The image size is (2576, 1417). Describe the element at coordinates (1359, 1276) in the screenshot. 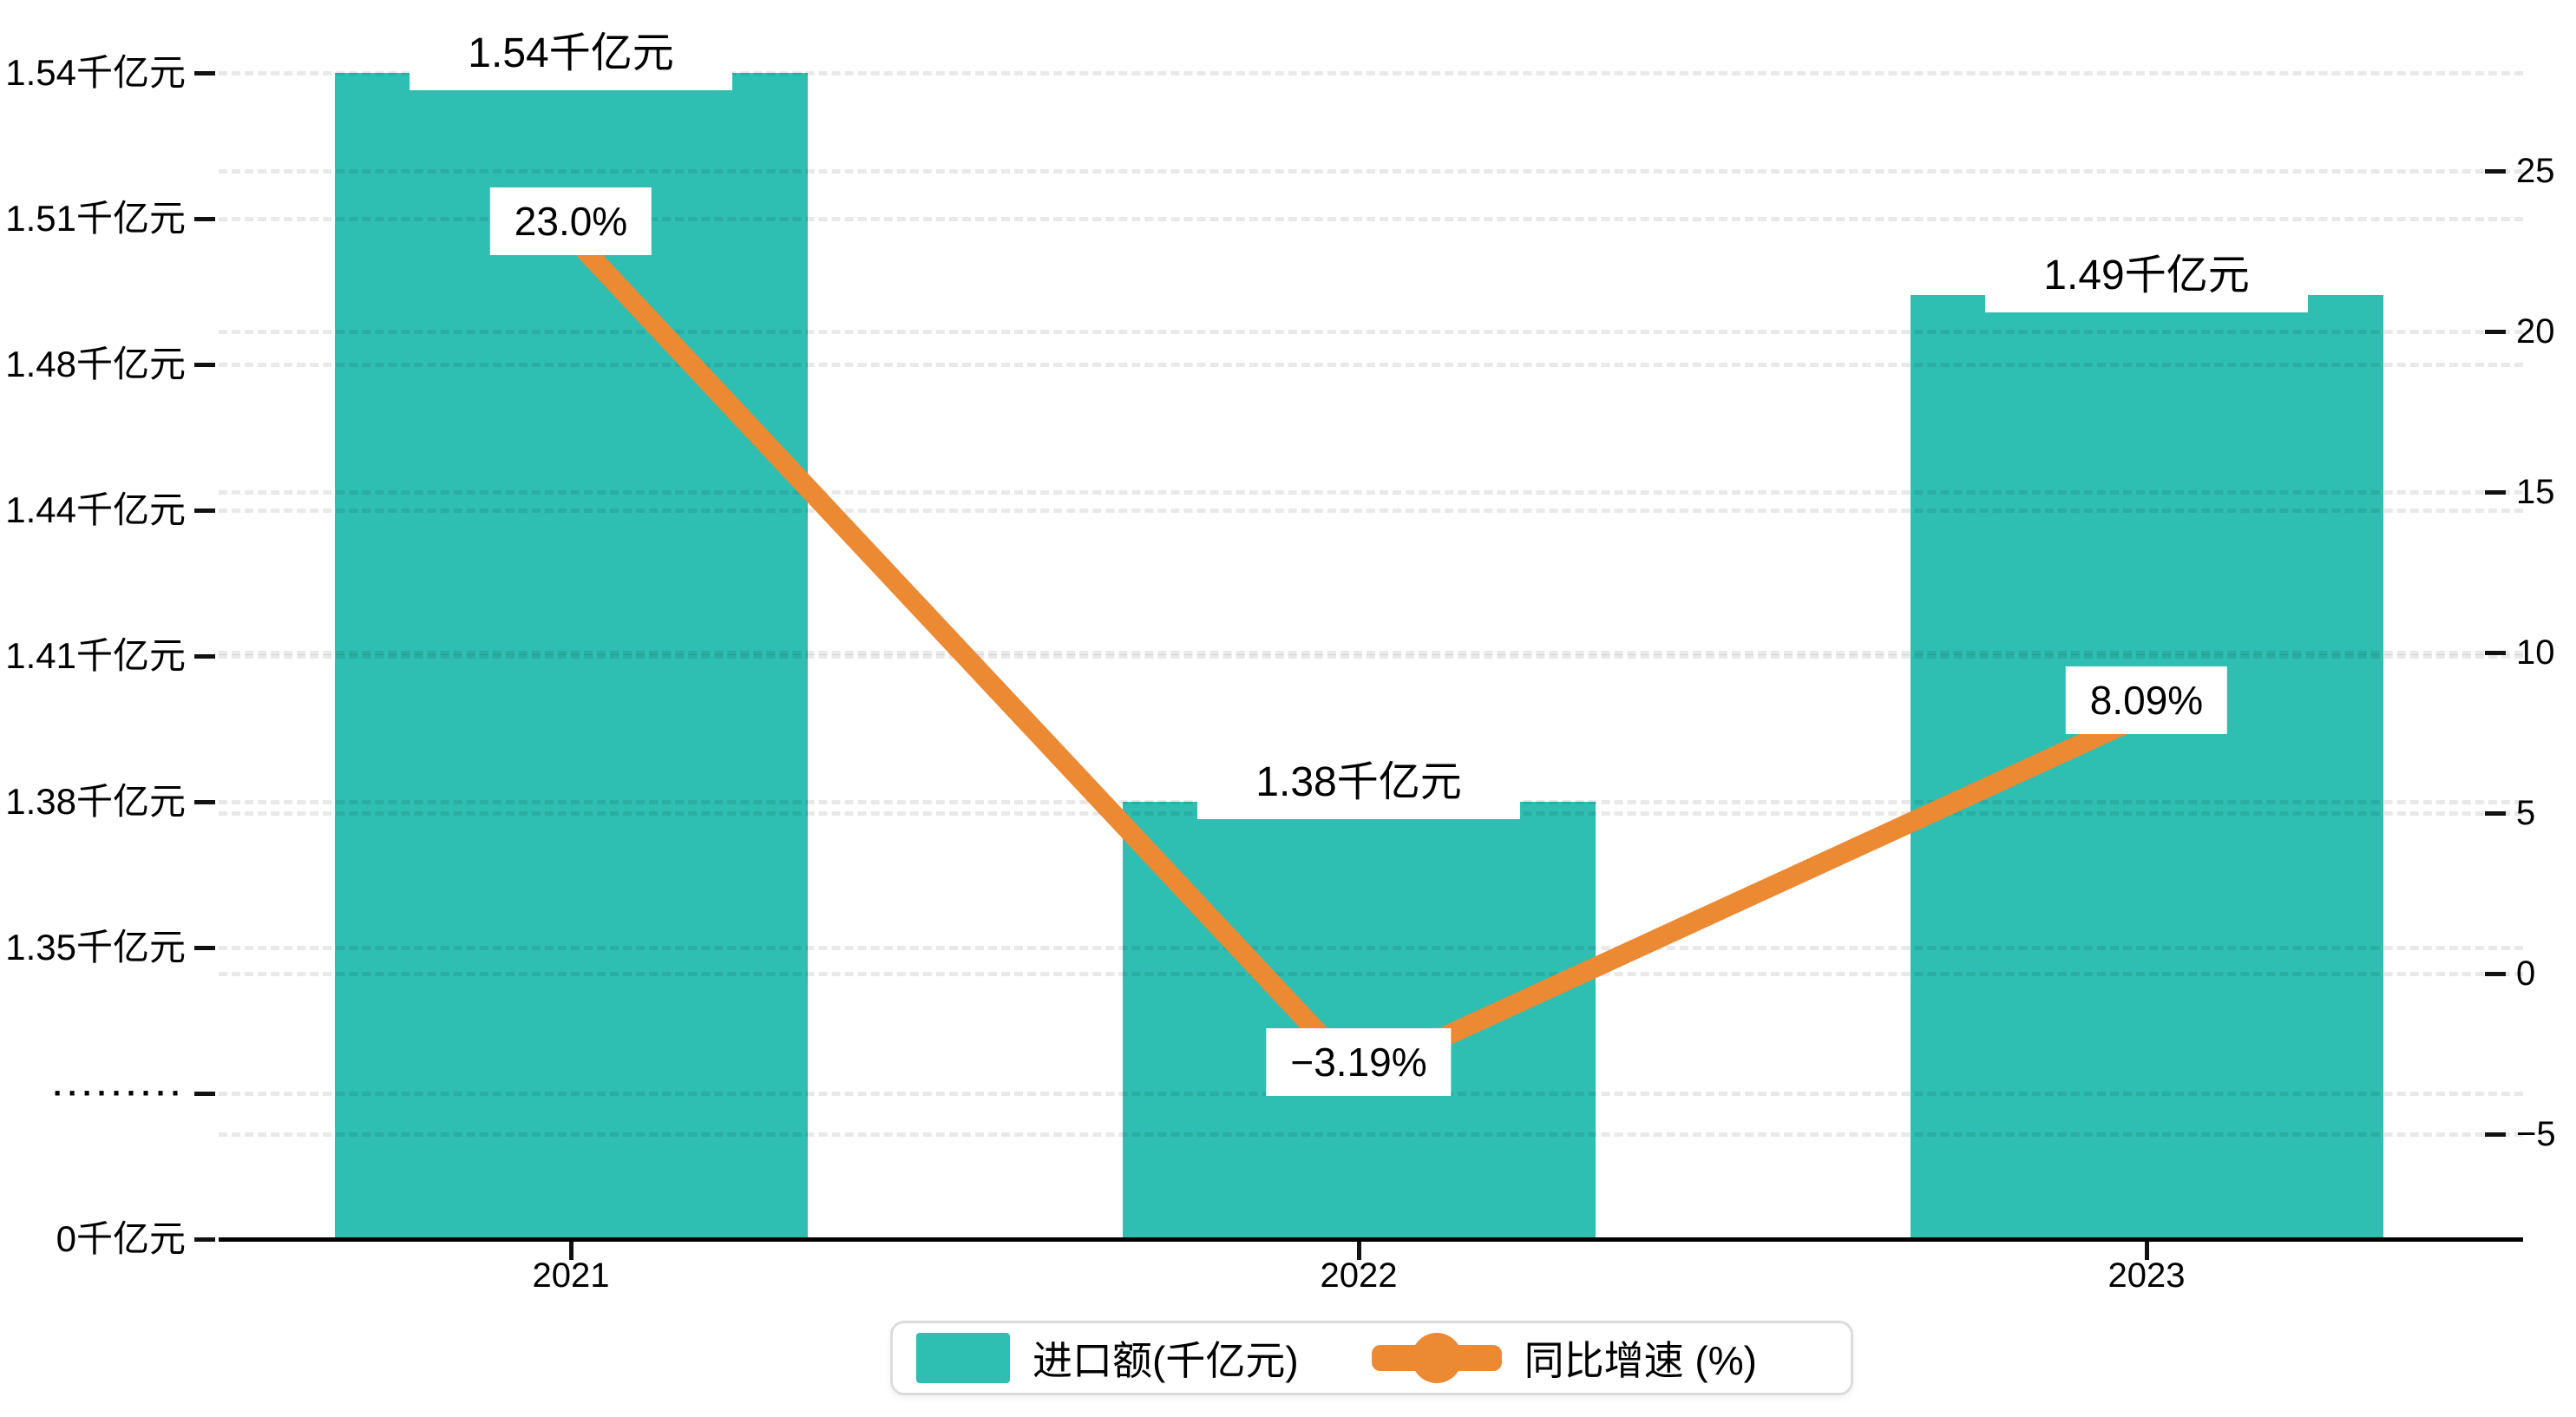

I see `x-axis-year-label: 2022` at that location.